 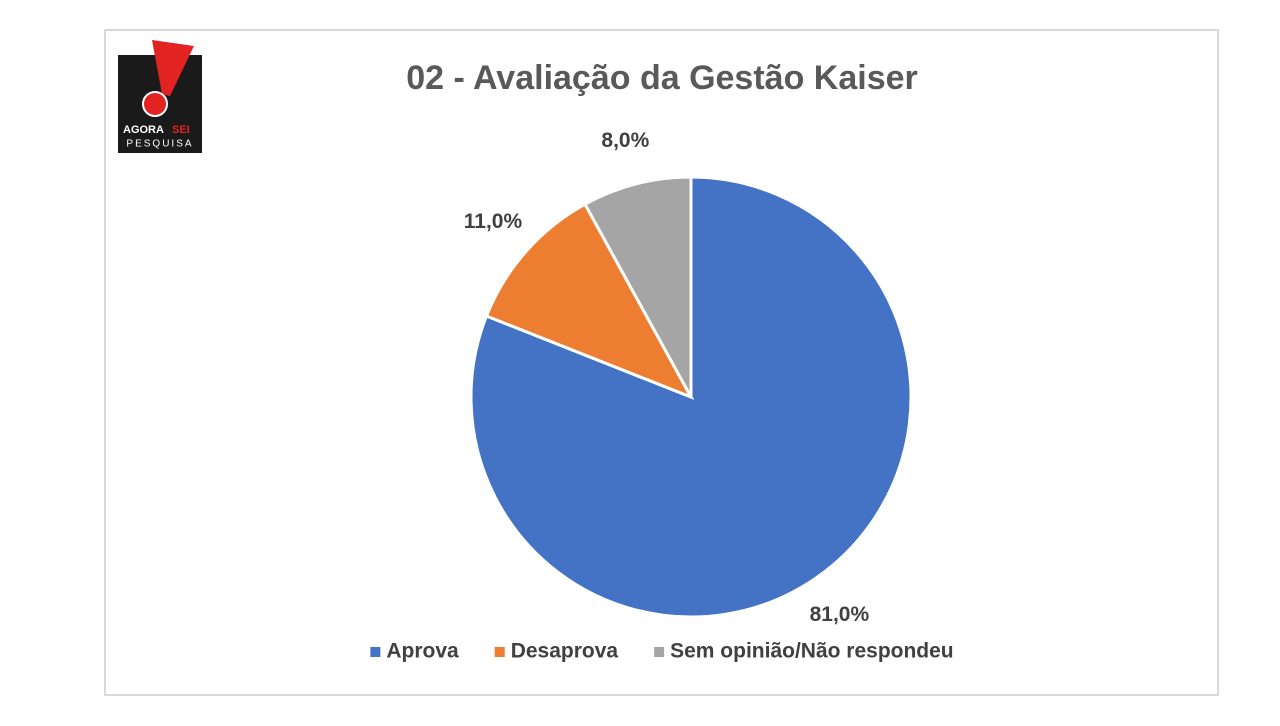 What do you see at coordinates (422, 651) in the screenshot?
I see `legend-label: Aprova` at bounding box center [422, 651].